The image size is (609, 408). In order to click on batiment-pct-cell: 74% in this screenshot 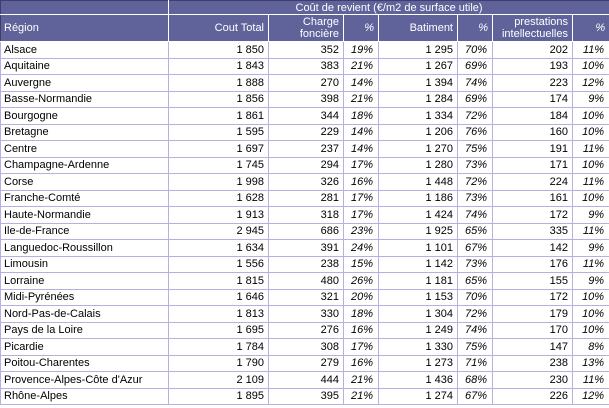, I will do `click(475, 215)`.